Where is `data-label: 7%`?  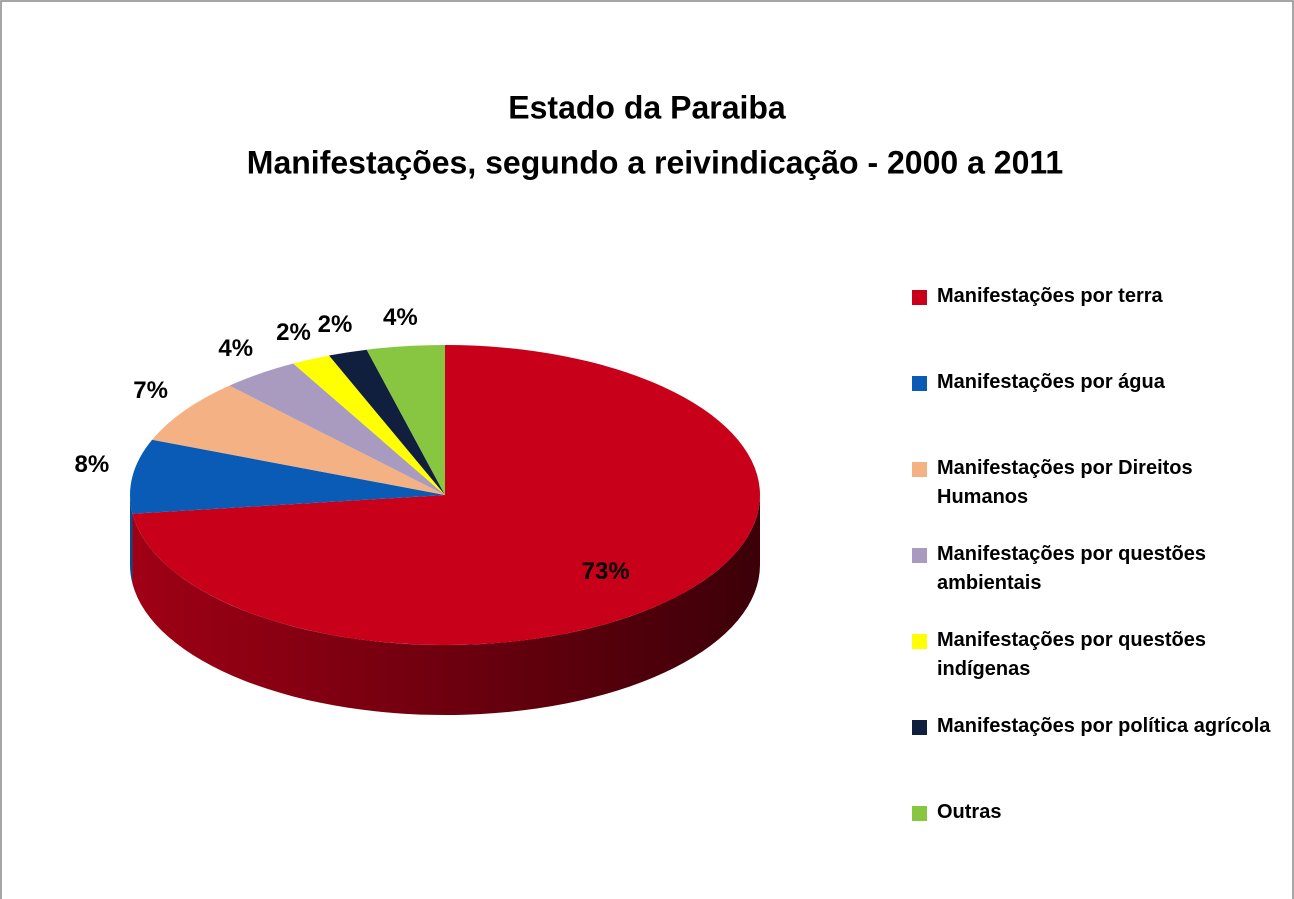 data-label: 7% is located at coordinates (150, 390).